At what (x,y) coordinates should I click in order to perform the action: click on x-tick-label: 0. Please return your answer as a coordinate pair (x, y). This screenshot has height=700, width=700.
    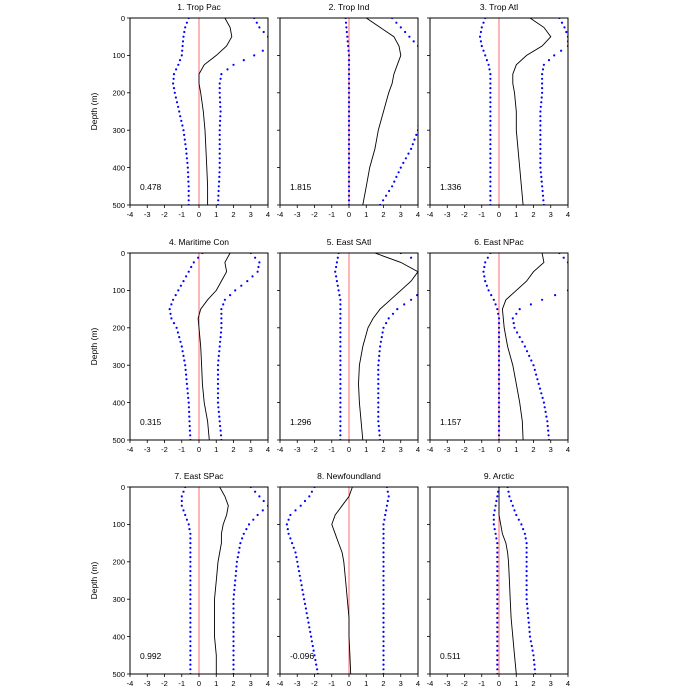
    Looking at the image, I should click on (199, 449).